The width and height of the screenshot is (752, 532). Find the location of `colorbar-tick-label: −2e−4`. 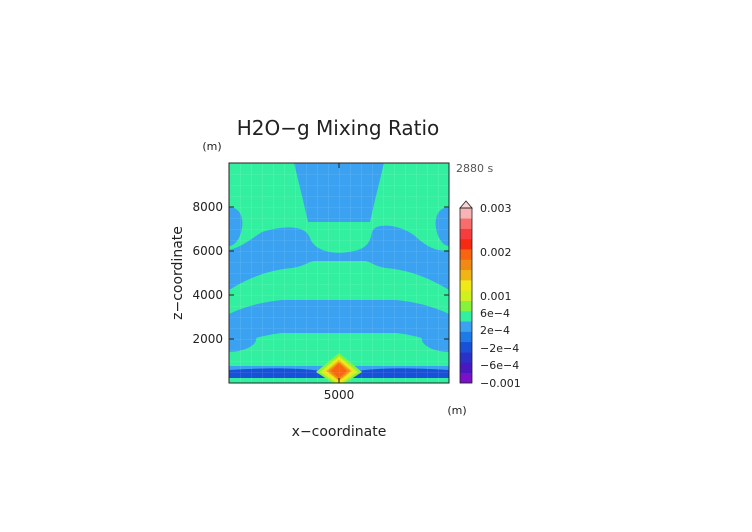

colorbar-tick-label: −2e−4 is located at coordinates (499, 348).